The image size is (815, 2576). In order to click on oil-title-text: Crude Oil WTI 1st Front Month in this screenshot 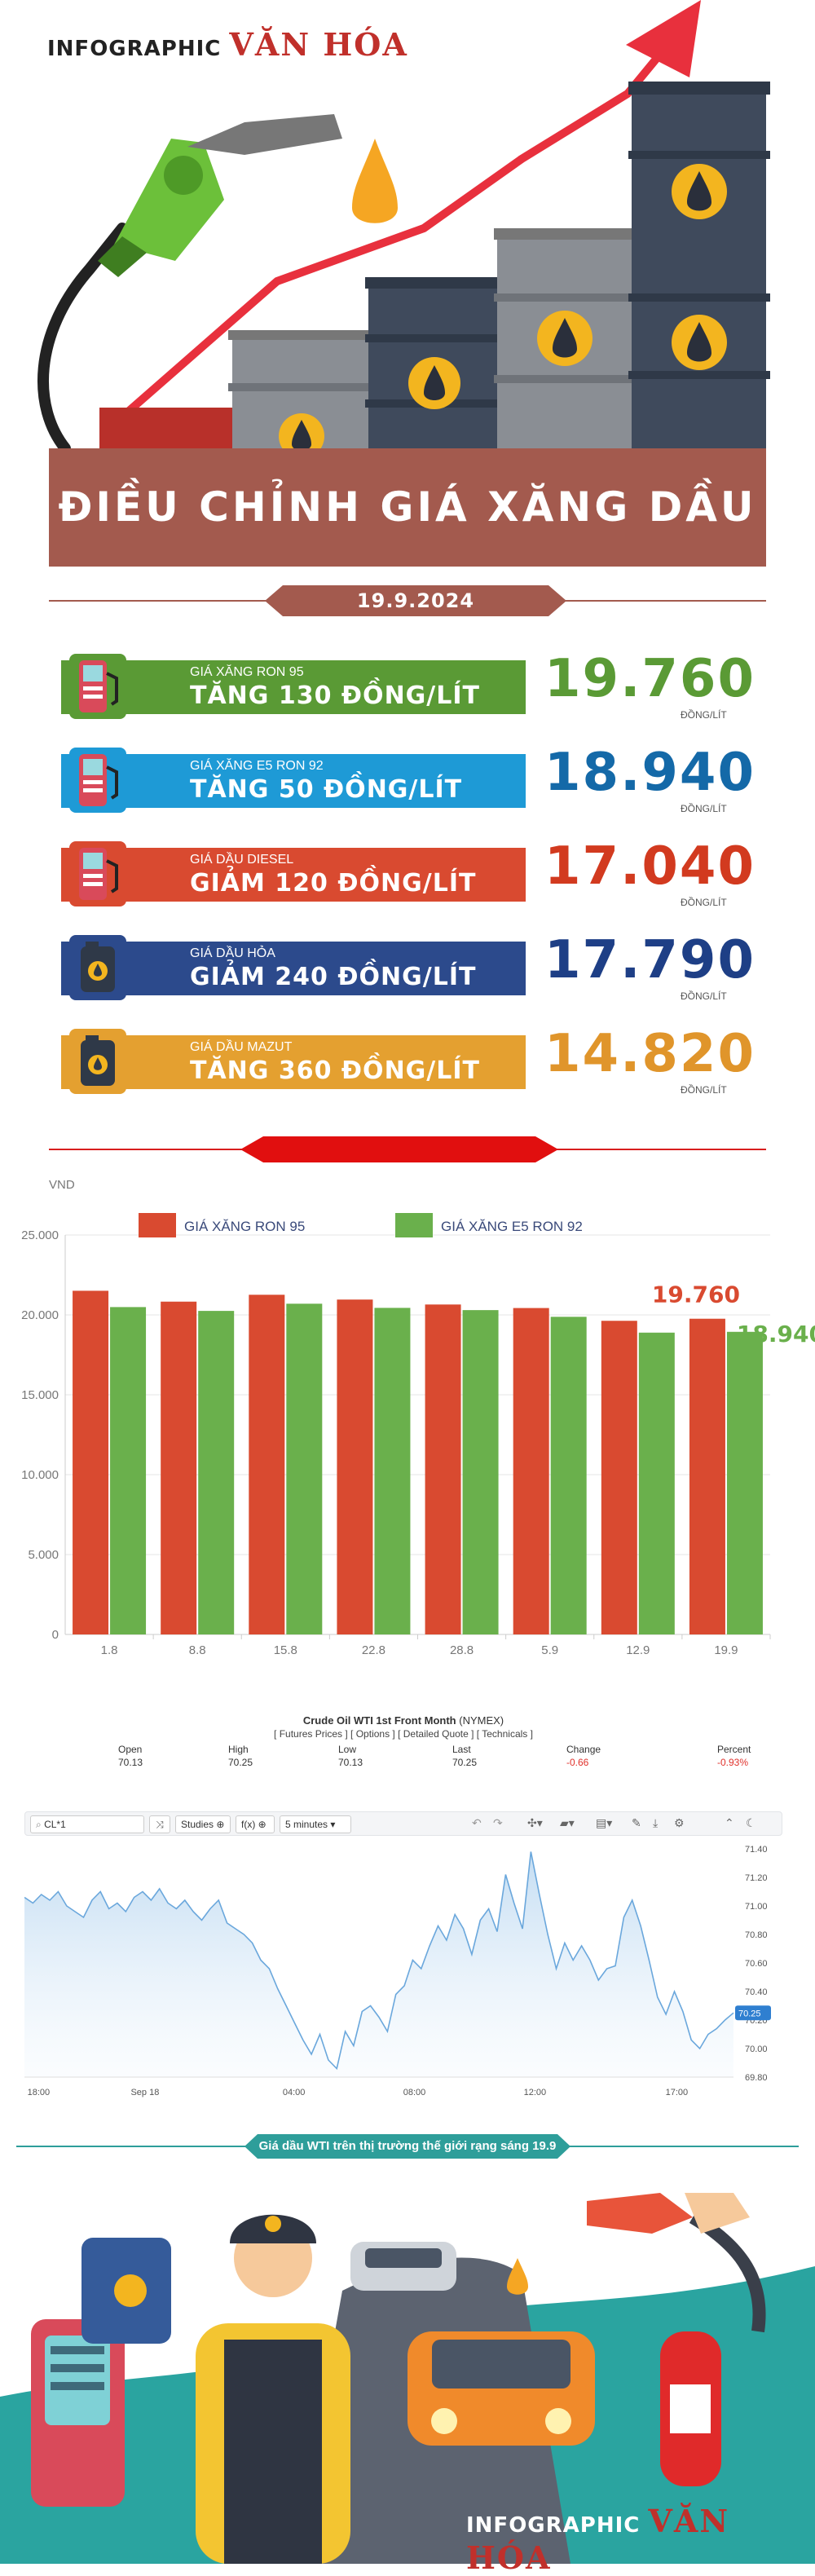, I will do `click(379, 1720)`.